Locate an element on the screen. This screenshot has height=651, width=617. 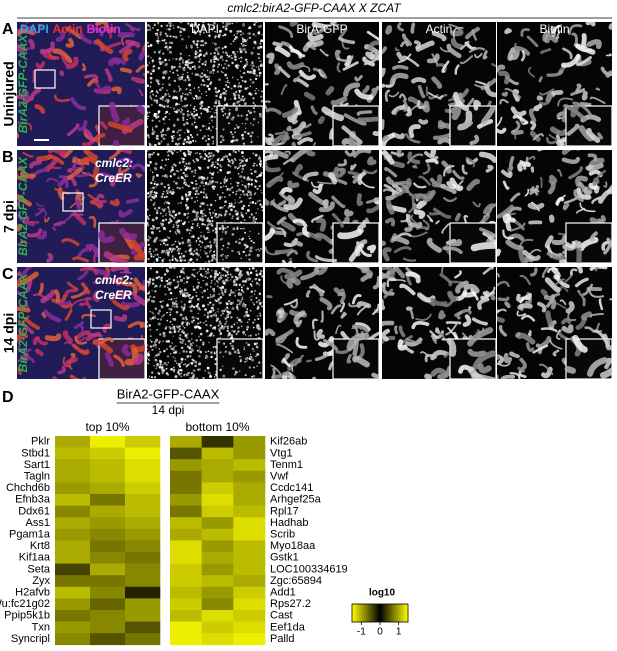
column-header: Biotin is located at coordinates (554, 29).